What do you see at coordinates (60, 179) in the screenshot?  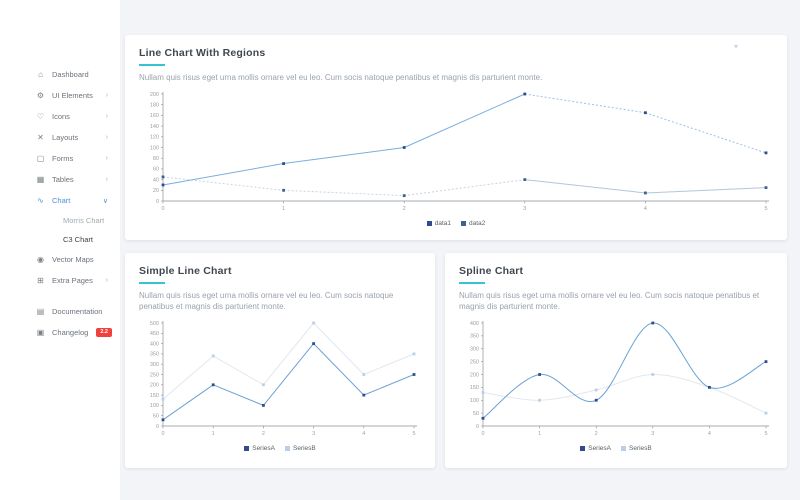 I see `sidebar-item-tables: ▦ Tables ›` at bounding box center [60, 179].